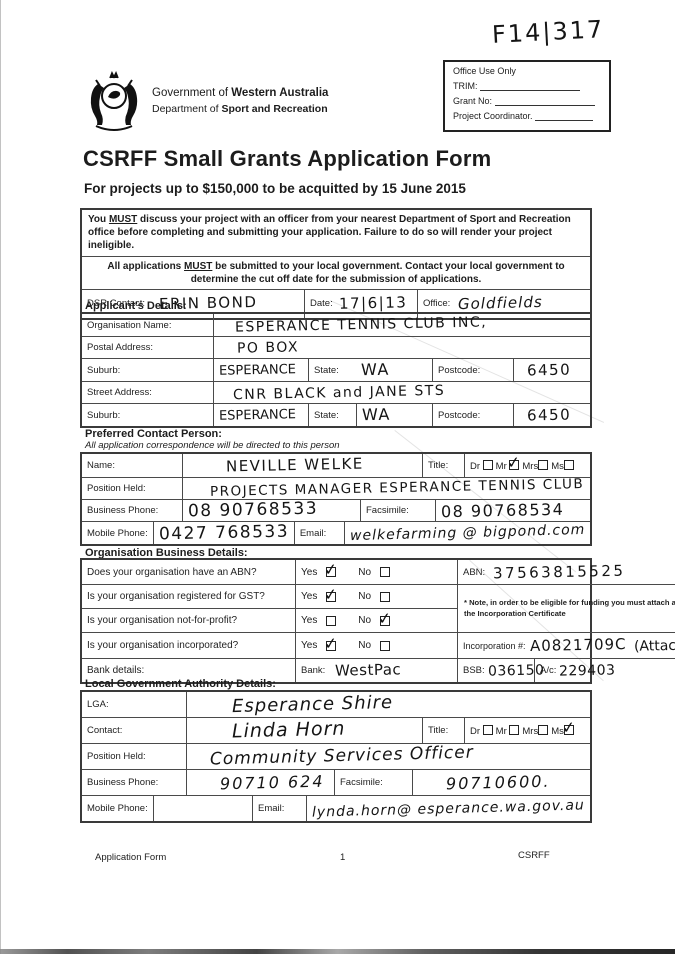  I want to click on title-label: Title:, so click(443, 465).